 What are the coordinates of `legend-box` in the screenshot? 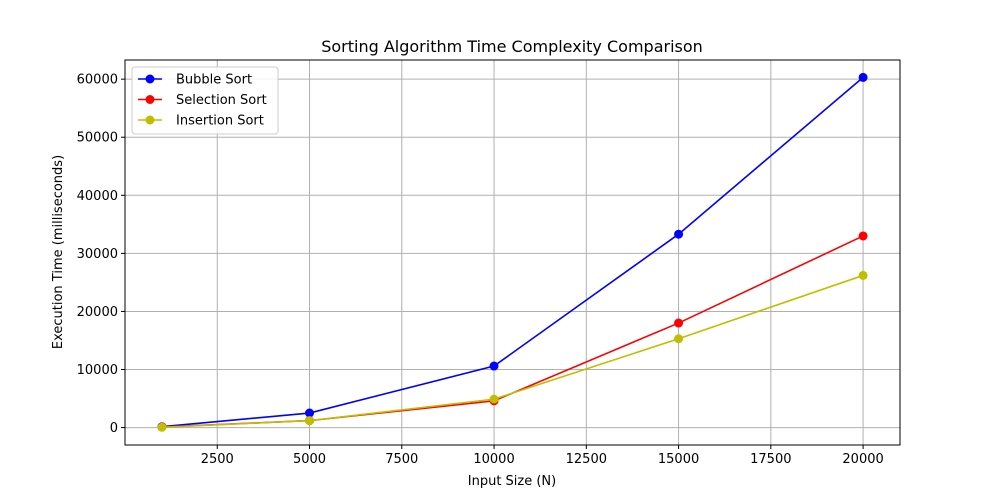 It's located at (205, 100).